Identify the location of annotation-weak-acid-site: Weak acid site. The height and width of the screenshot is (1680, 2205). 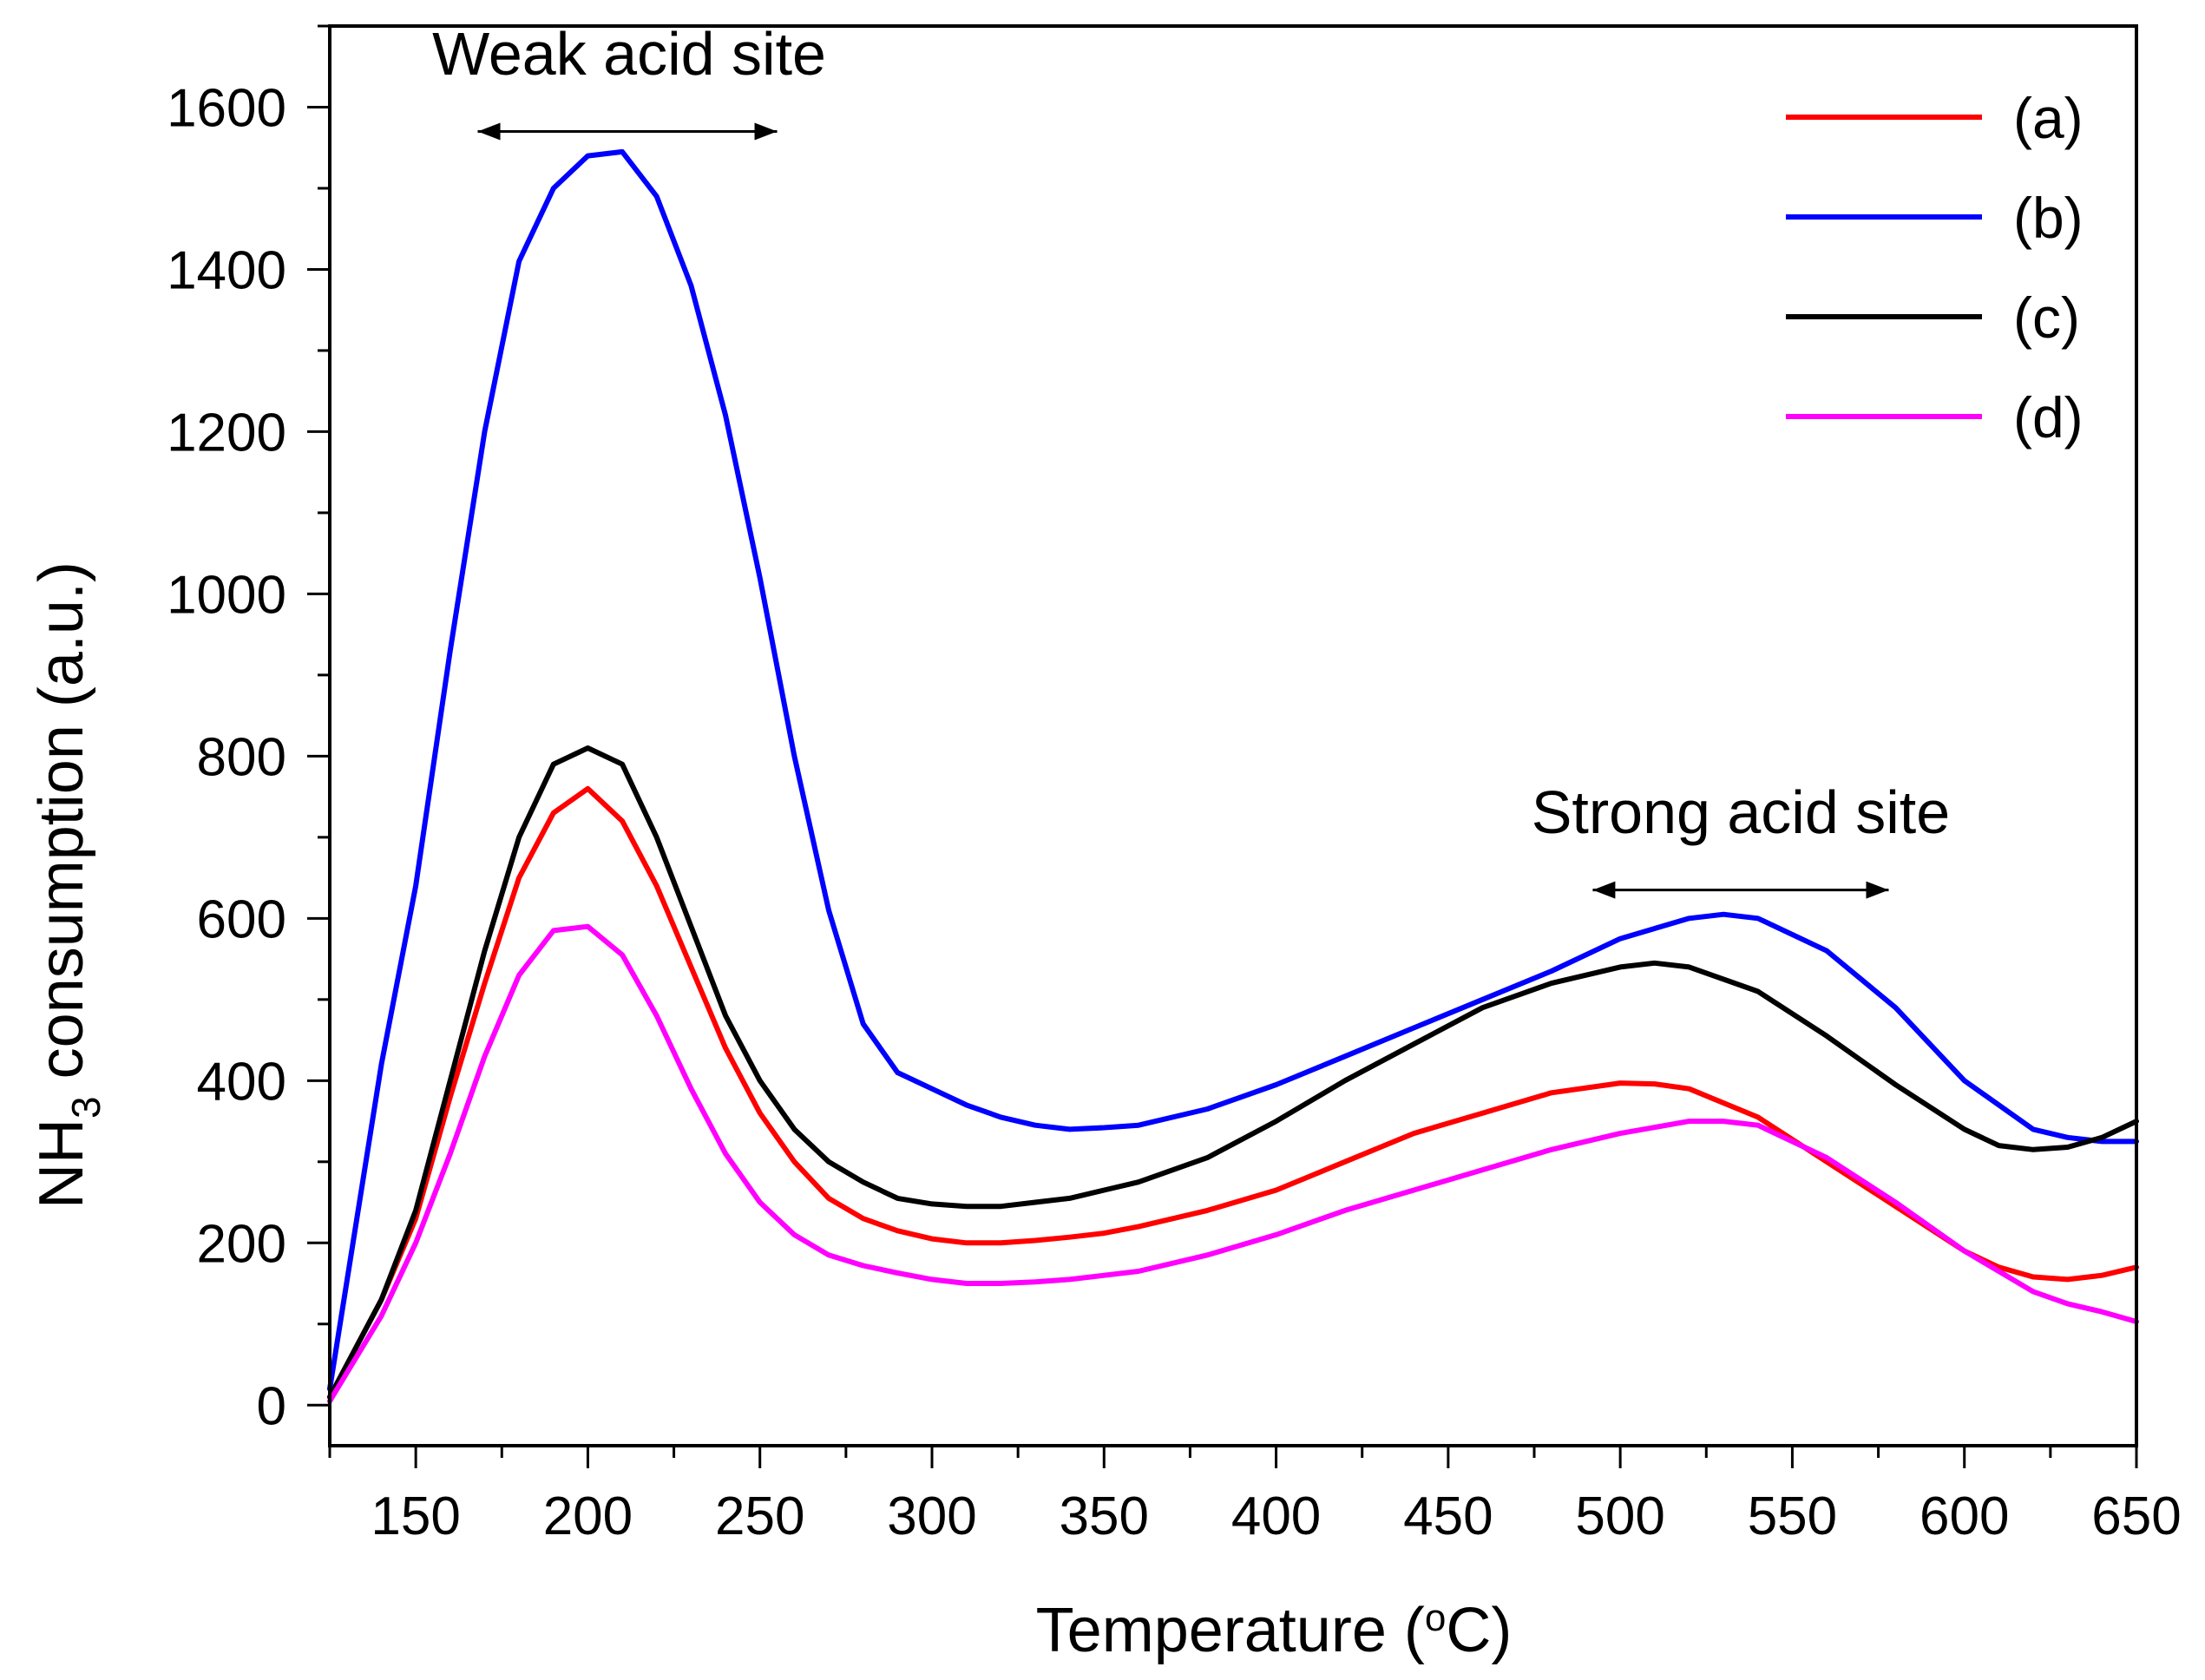
(629, 54).